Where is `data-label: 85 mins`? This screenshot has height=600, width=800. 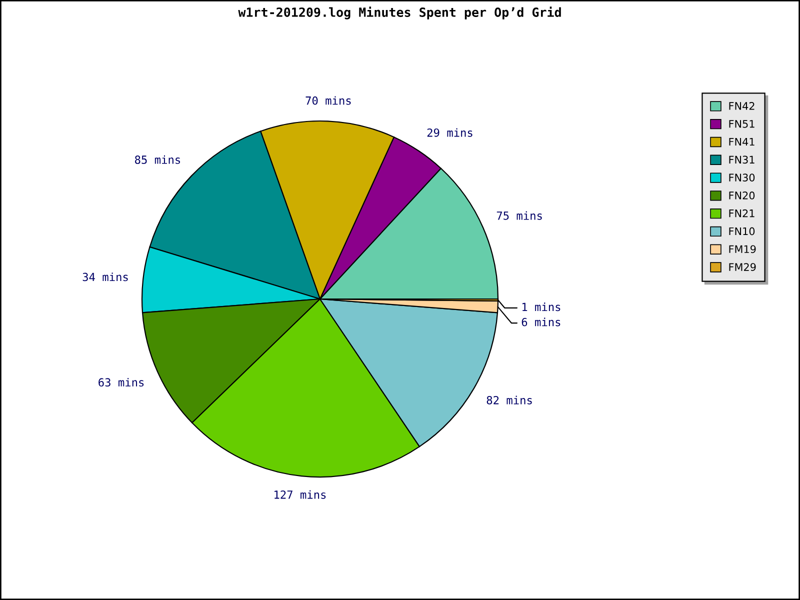
data-label: 85 mins is located at coordinates (157, 159).